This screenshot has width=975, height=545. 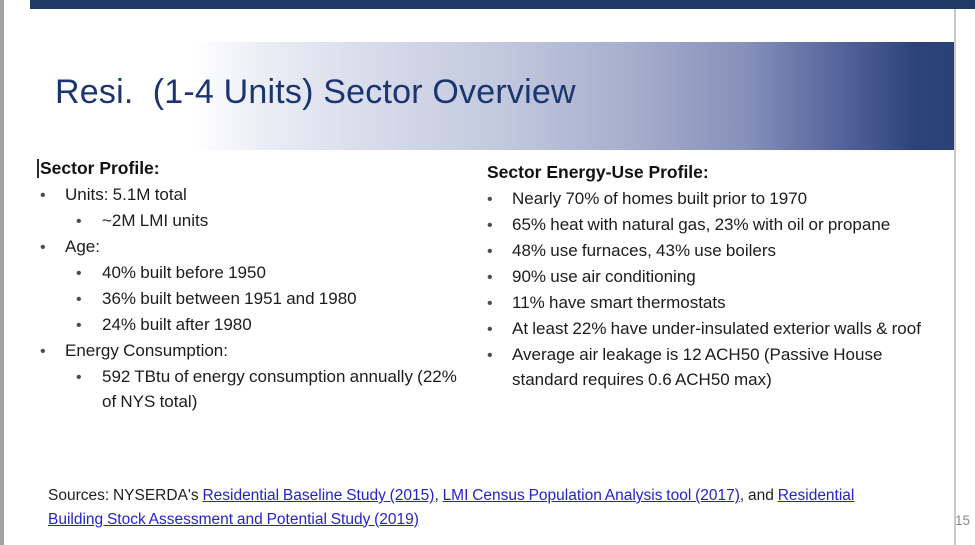 I want to click on list-item-text: ~2M LMI units, so click(x=155, y=220).